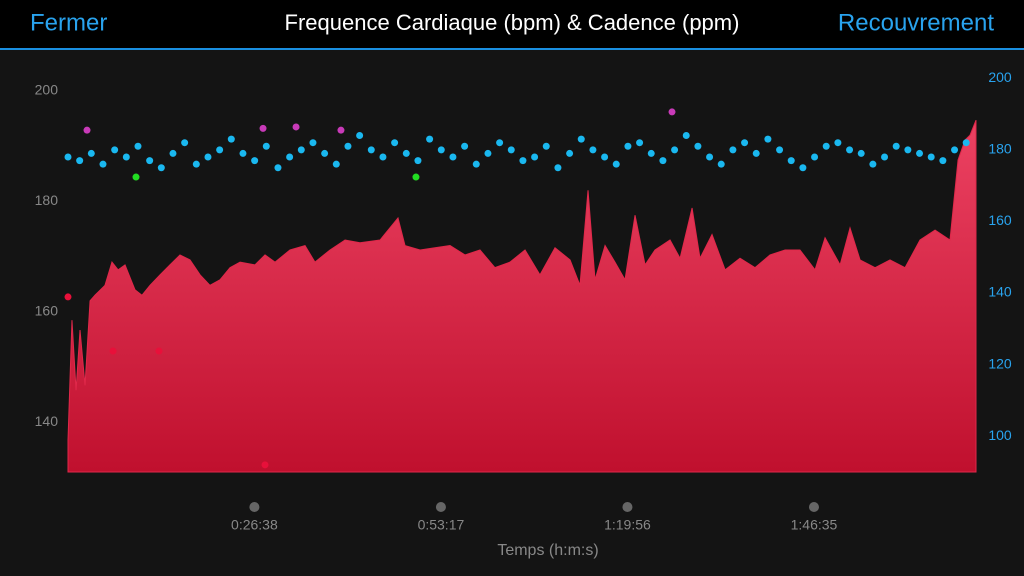 The height and width of the screenshot is (576, 1024). I want to click on y2-tick-label: 100, so click(1000, 435).